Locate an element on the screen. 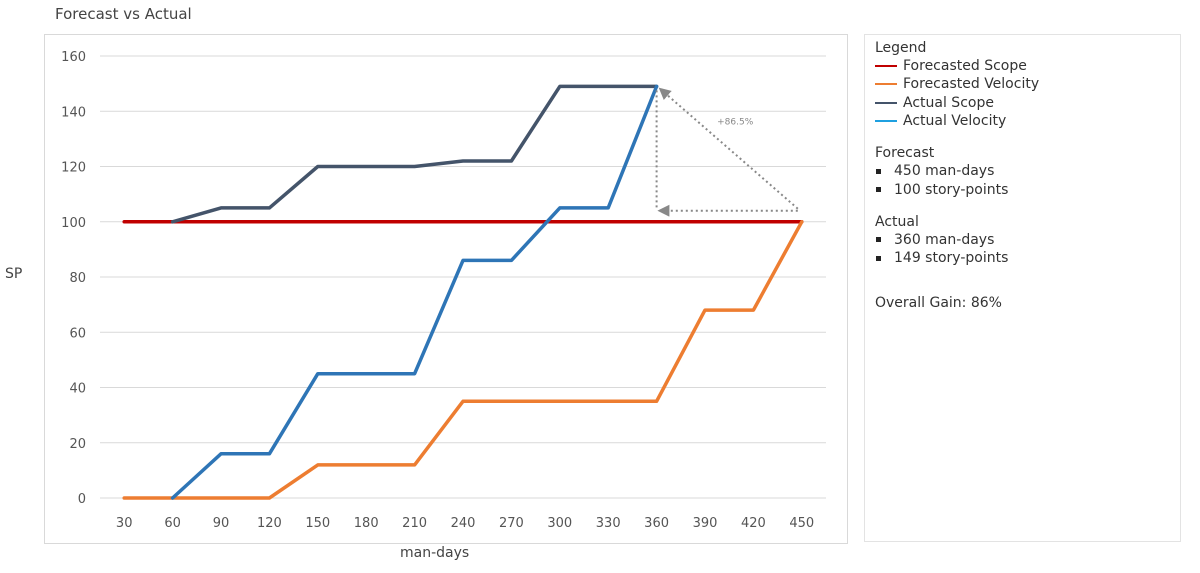  legend-entry-label: Forecasted Scope is located at coordinates (965, 66).